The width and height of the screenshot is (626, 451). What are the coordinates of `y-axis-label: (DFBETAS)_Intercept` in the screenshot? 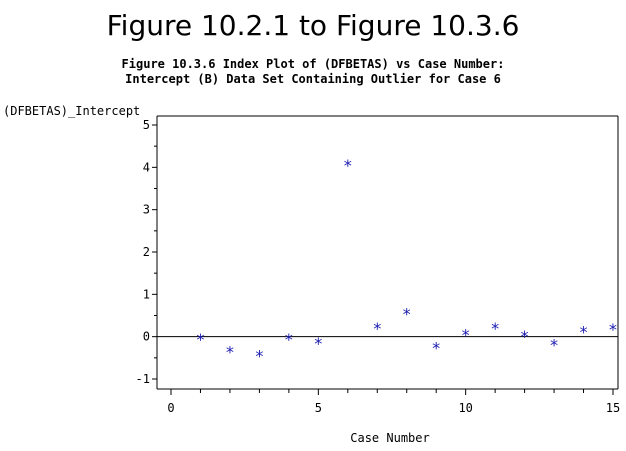 It's located at (71, 111).